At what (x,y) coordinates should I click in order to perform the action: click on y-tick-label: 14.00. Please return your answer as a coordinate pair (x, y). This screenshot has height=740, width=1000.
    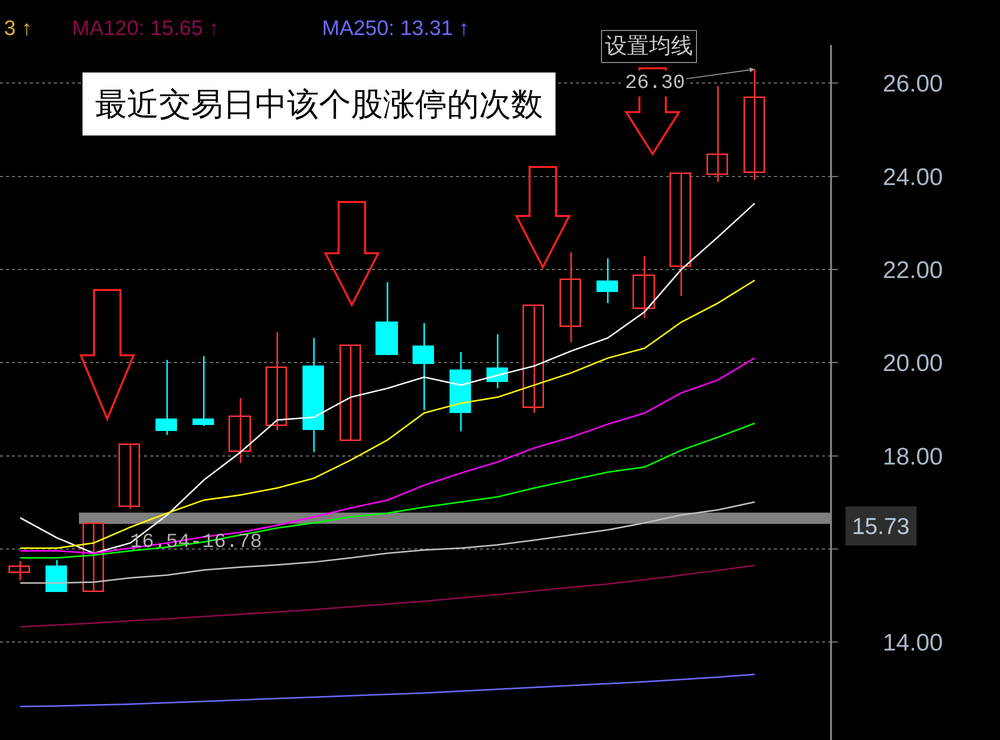
    Looking at the image, I should click on (912, 643).